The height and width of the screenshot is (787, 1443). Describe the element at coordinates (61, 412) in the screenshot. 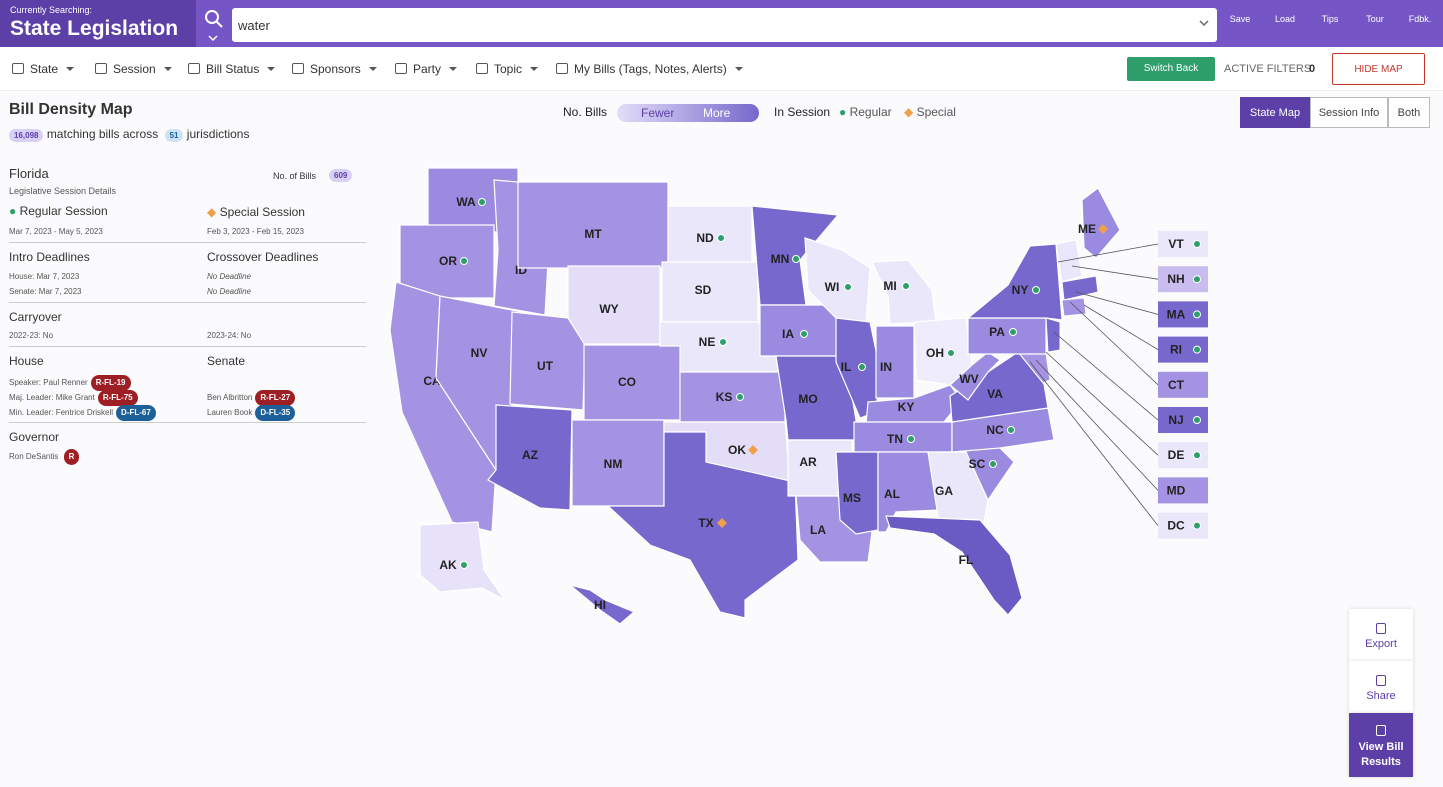

I see `leader-name: Min. Leader: Fentrice Driskell` at that location.